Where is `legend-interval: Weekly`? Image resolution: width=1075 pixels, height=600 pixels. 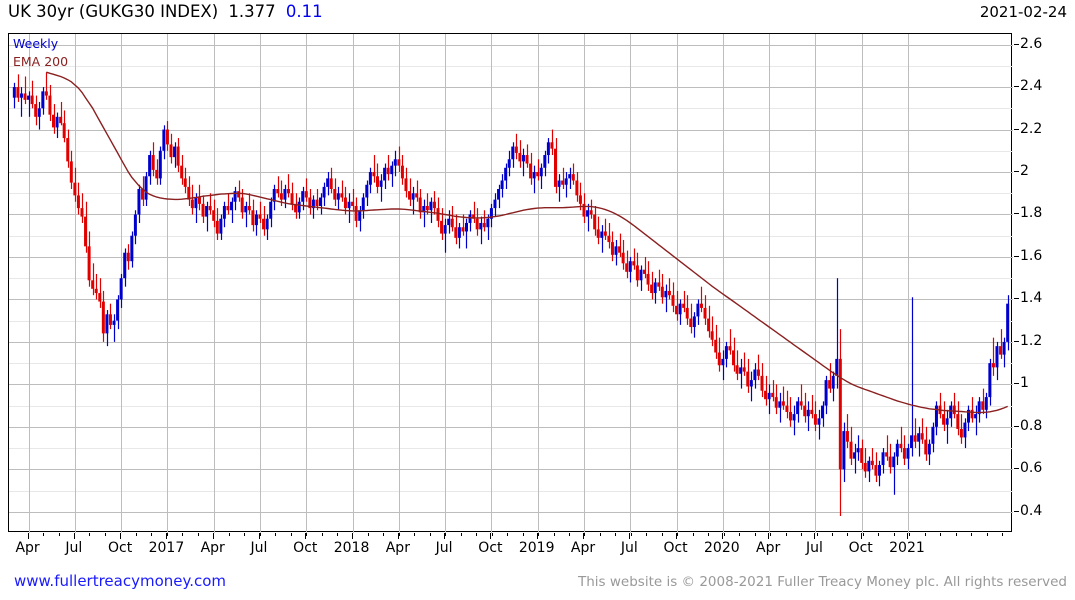
legend-interval: Weekly is located at coordinates (36, 43).